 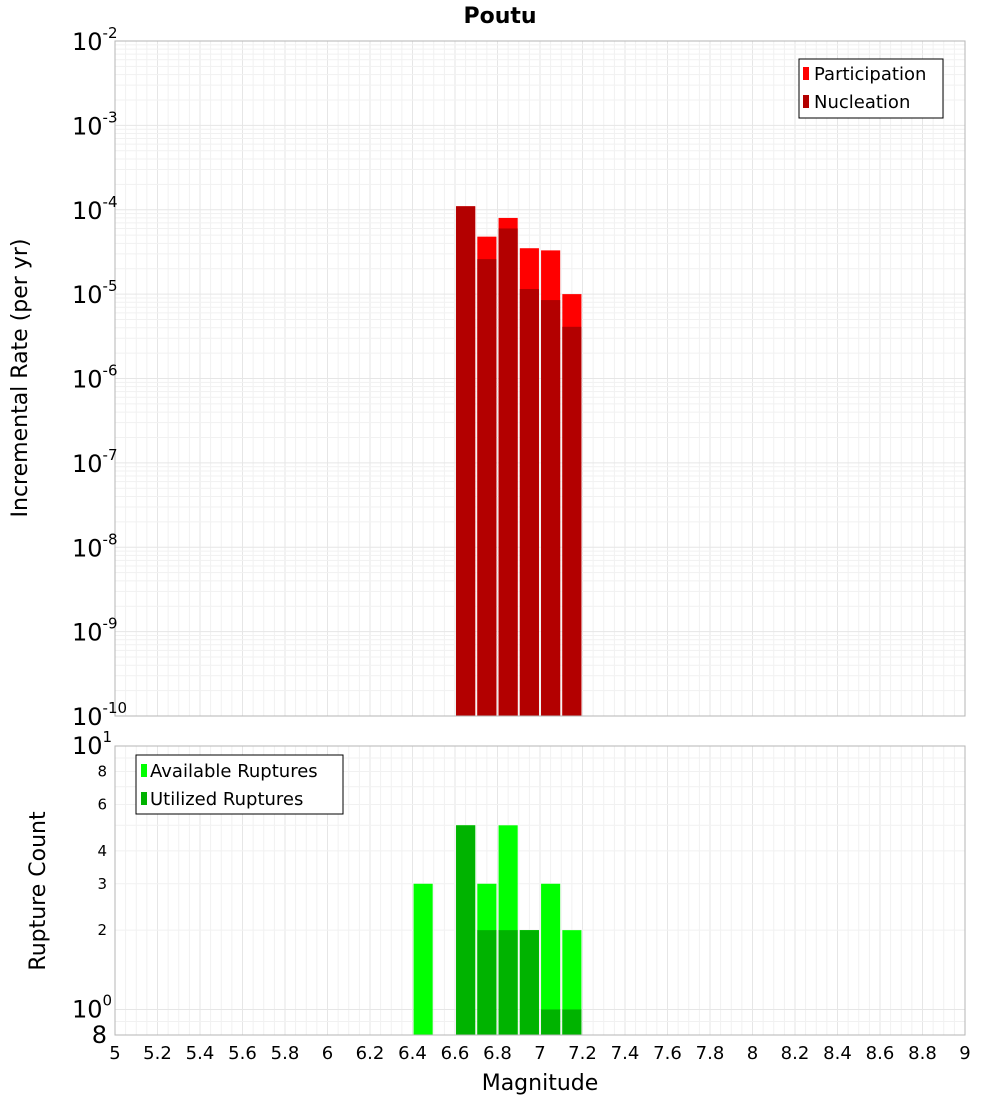 What do you see at coordinates (20, 378) in the screenshot?
I see `rate-y-axis-label: Incremental Rate (per yr)` at bounding box center [20, 378].